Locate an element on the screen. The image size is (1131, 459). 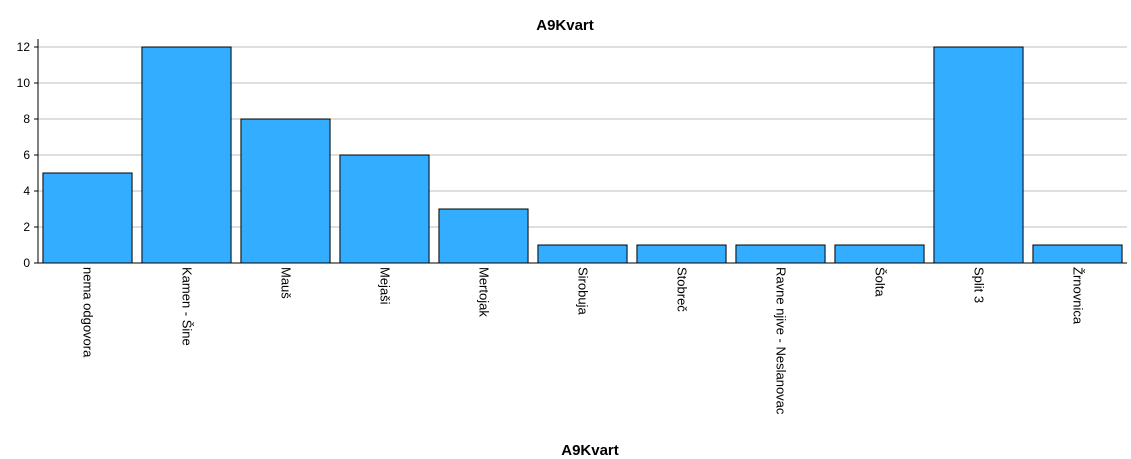
x-tick-label: Split 3 is located at coordinates (979, 285).